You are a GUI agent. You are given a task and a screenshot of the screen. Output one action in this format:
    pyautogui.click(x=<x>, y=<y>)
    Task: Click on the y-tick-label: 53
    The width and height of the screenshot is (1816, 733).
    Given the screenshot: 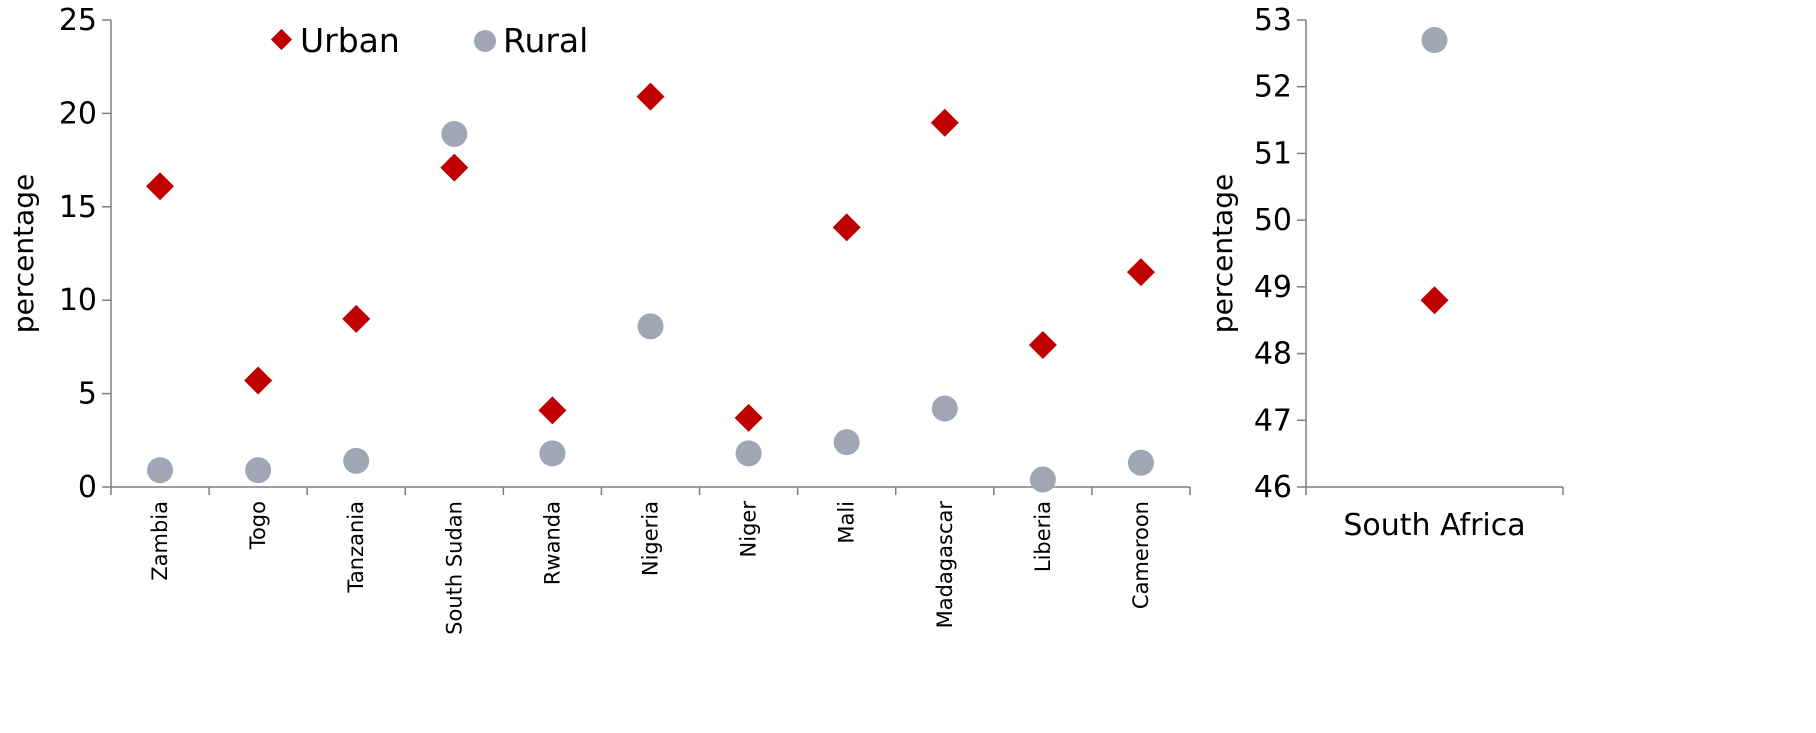 What is the action you would take?
    pyautogui.click(x=1273, y=20)
    